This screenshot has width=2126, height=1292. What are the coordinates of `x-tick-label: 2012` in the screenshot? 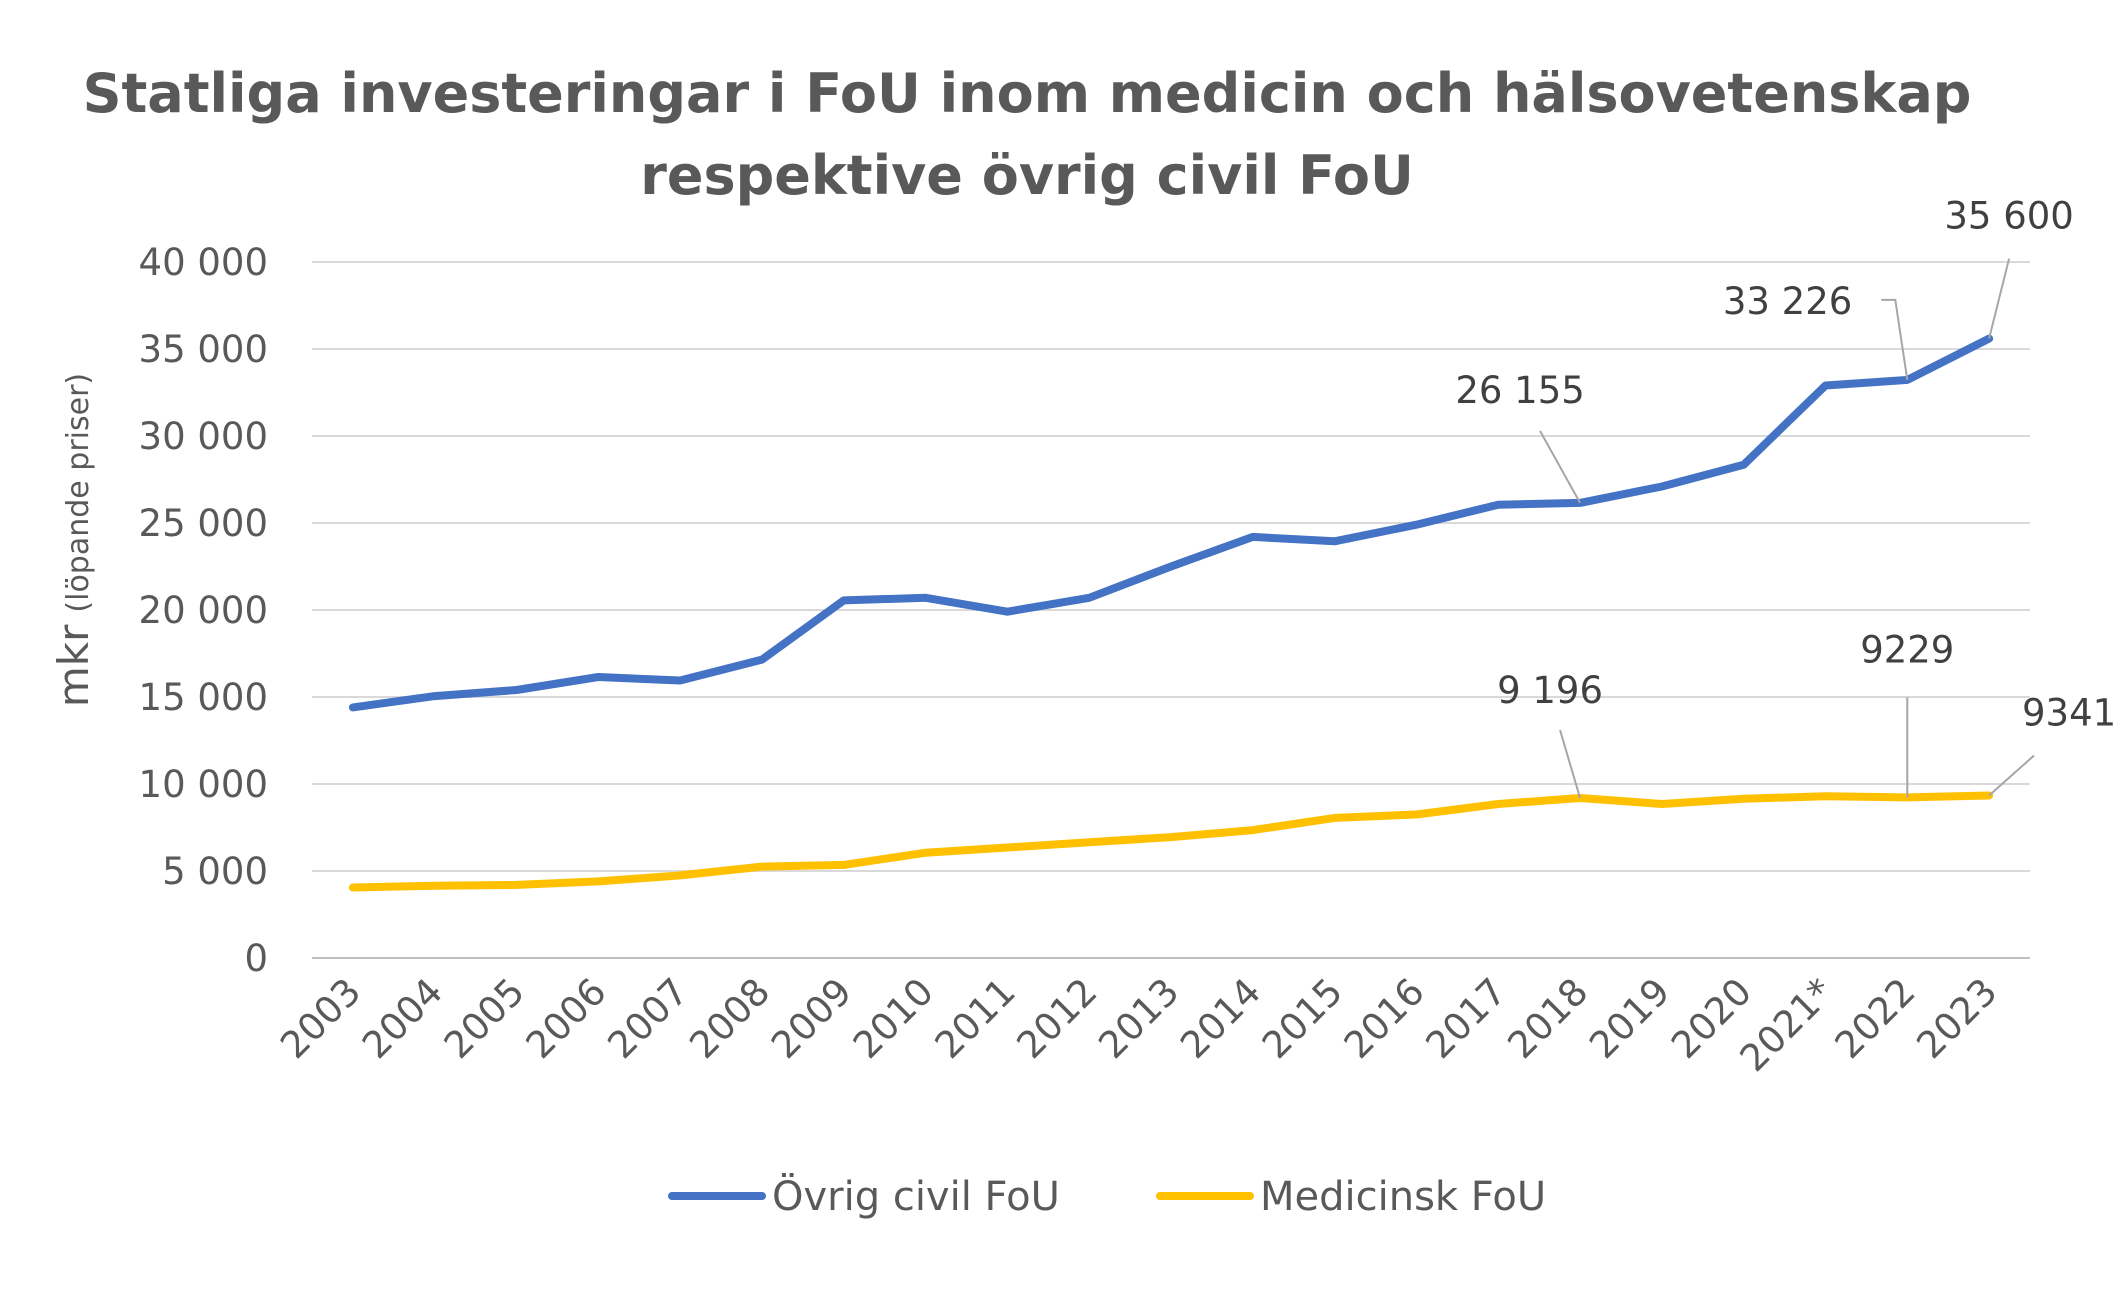 It's located at (1057, 1018).